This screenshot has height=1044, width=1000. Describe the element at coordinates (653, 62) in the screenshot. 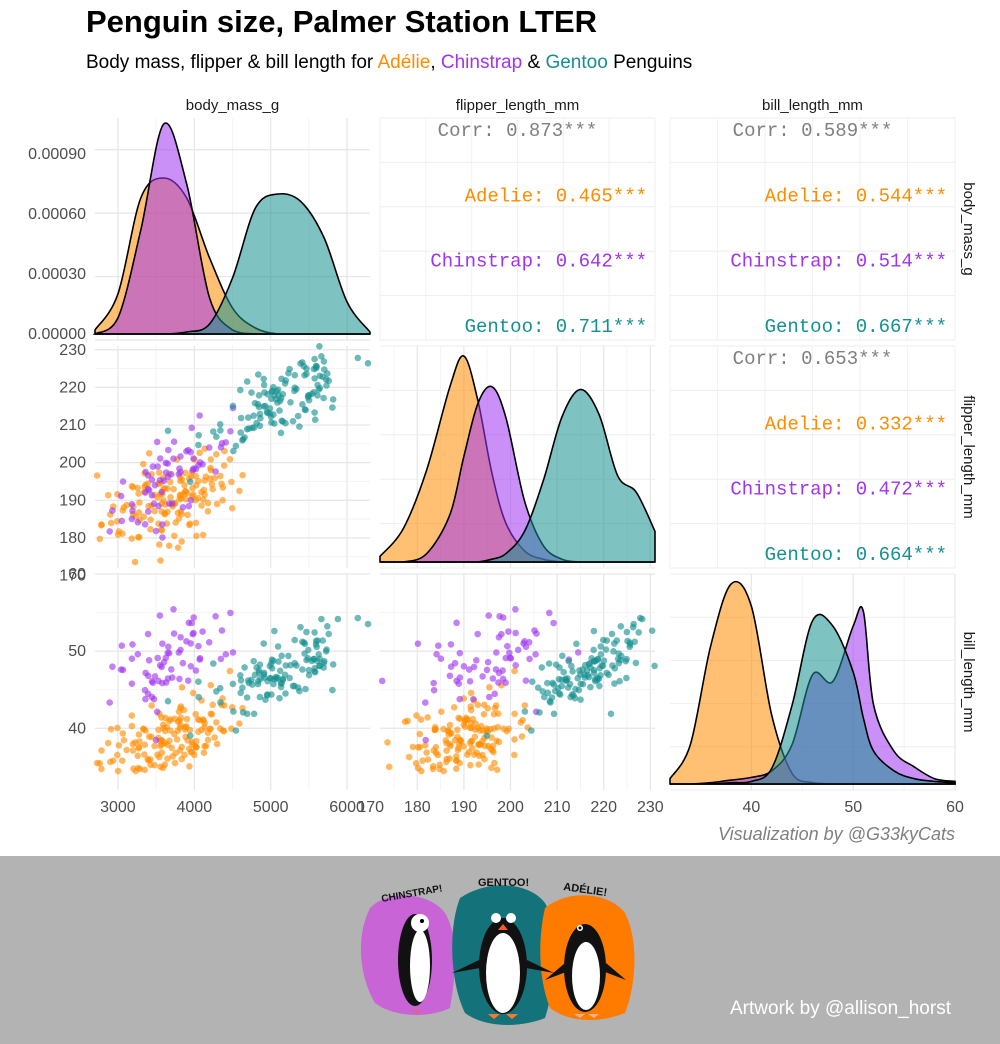

I see `subtitle-post: Penguins` at that location.